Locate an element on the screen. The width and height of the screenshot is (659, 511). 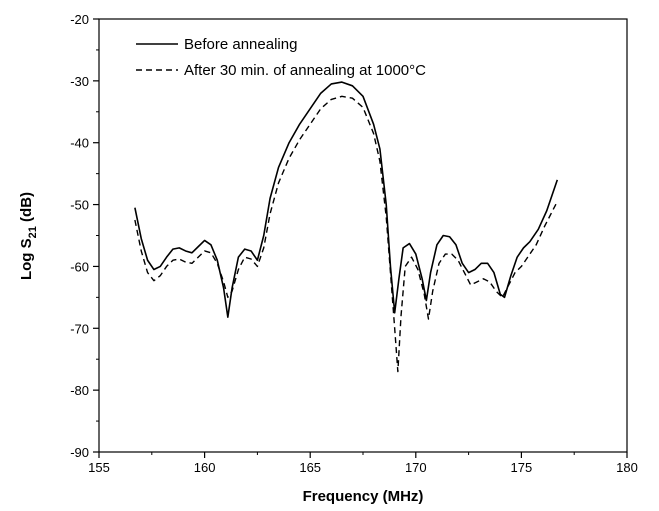
y-tick-label: -40 is located at coordinates (79, 143).